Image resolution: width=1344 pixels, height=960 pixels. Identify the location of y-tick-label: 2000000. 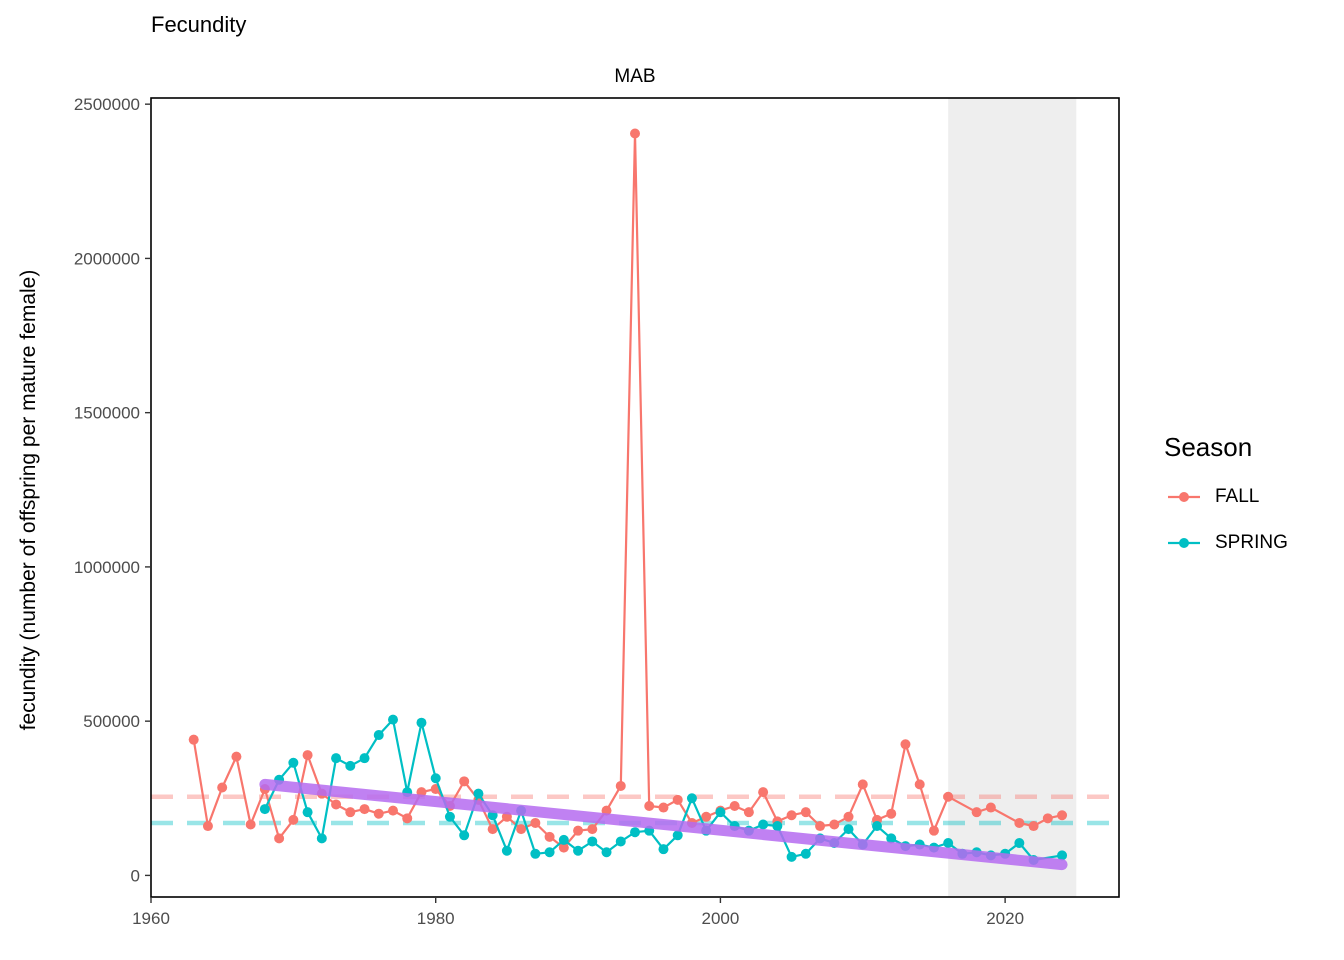
(107, 258).